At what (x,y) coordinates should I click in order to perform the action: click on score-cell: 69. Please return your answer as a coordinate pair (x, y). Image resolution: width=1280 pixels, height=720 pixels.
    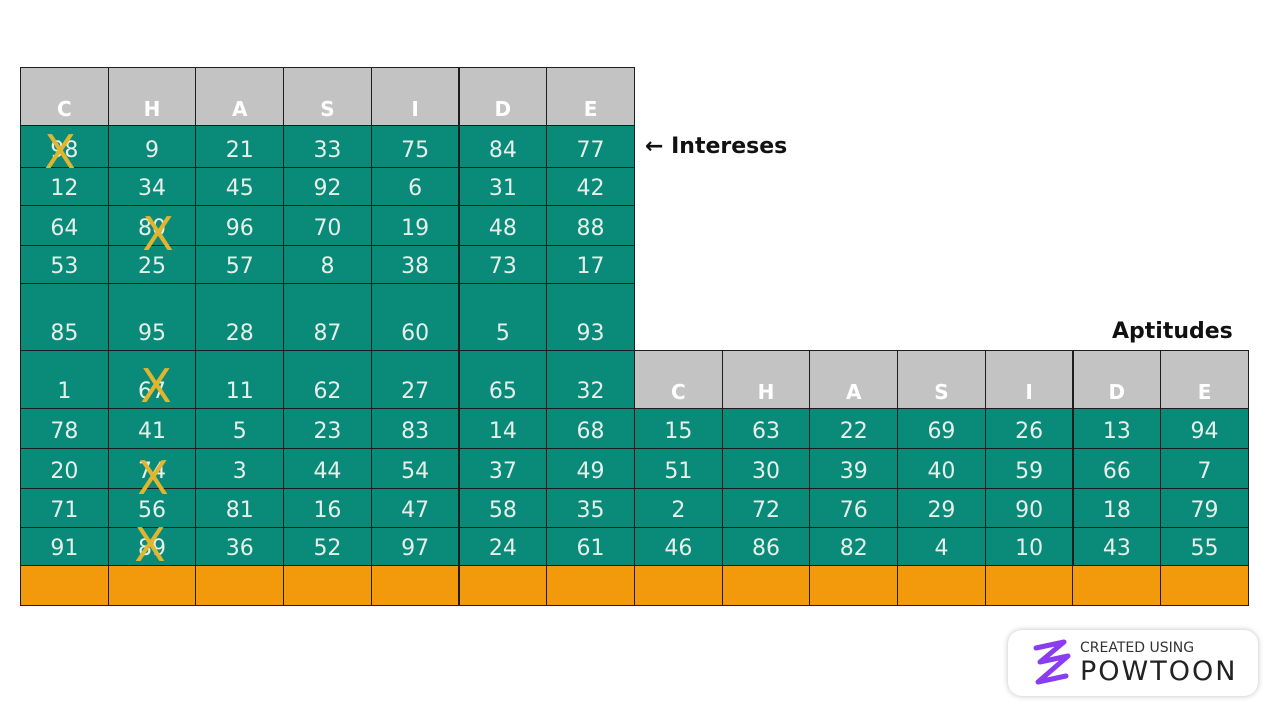
    Looking at the image, I should click on (941, 428).